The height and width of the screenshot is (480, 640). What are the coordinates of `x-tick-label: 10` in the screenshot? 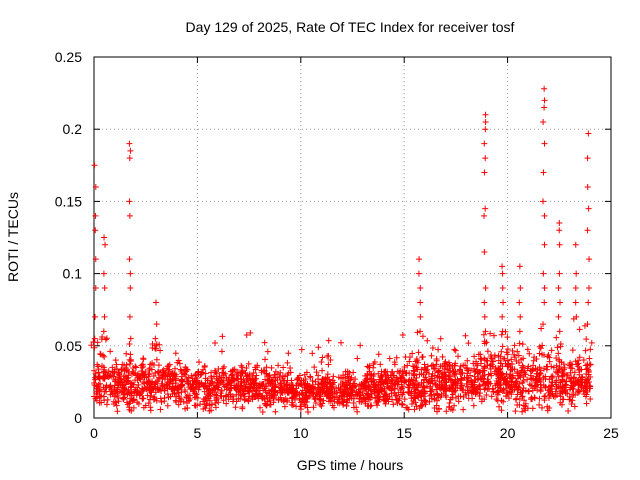 It's located at (301, 433).